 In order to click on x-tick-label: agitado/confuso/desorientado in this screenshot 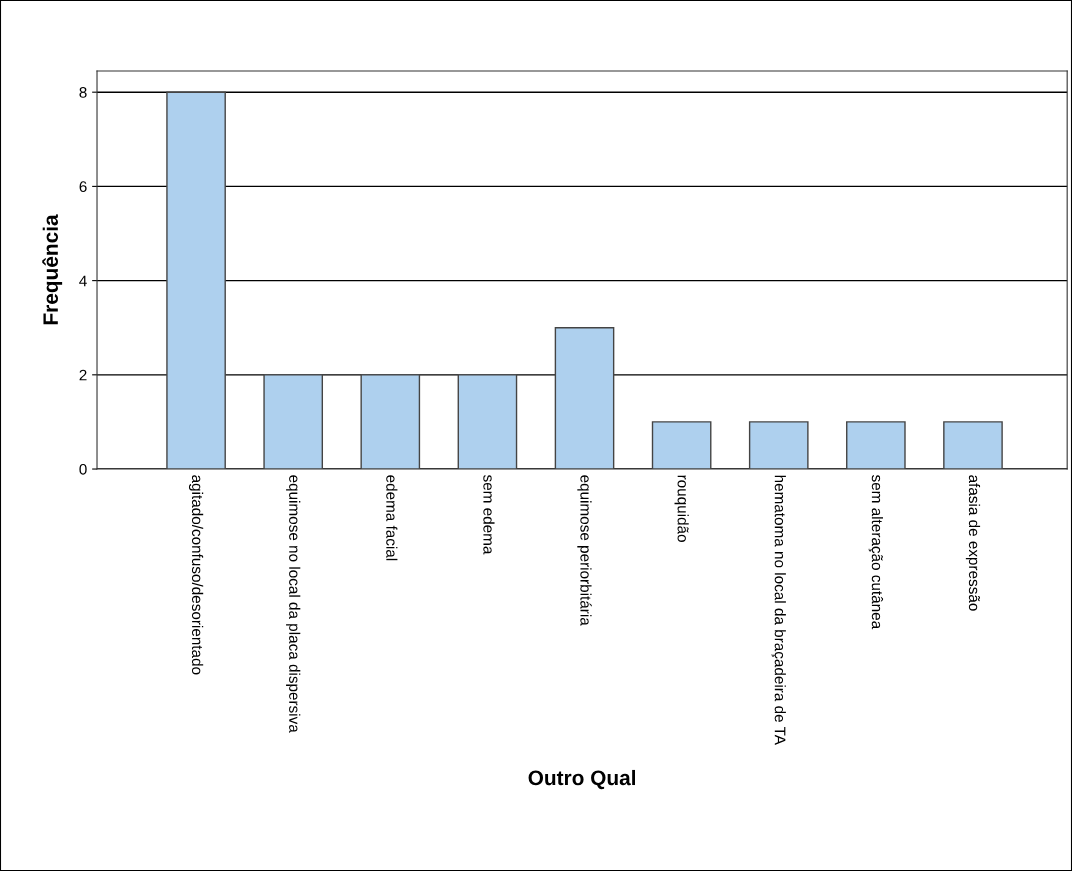, I will do `click(196, 575)`.